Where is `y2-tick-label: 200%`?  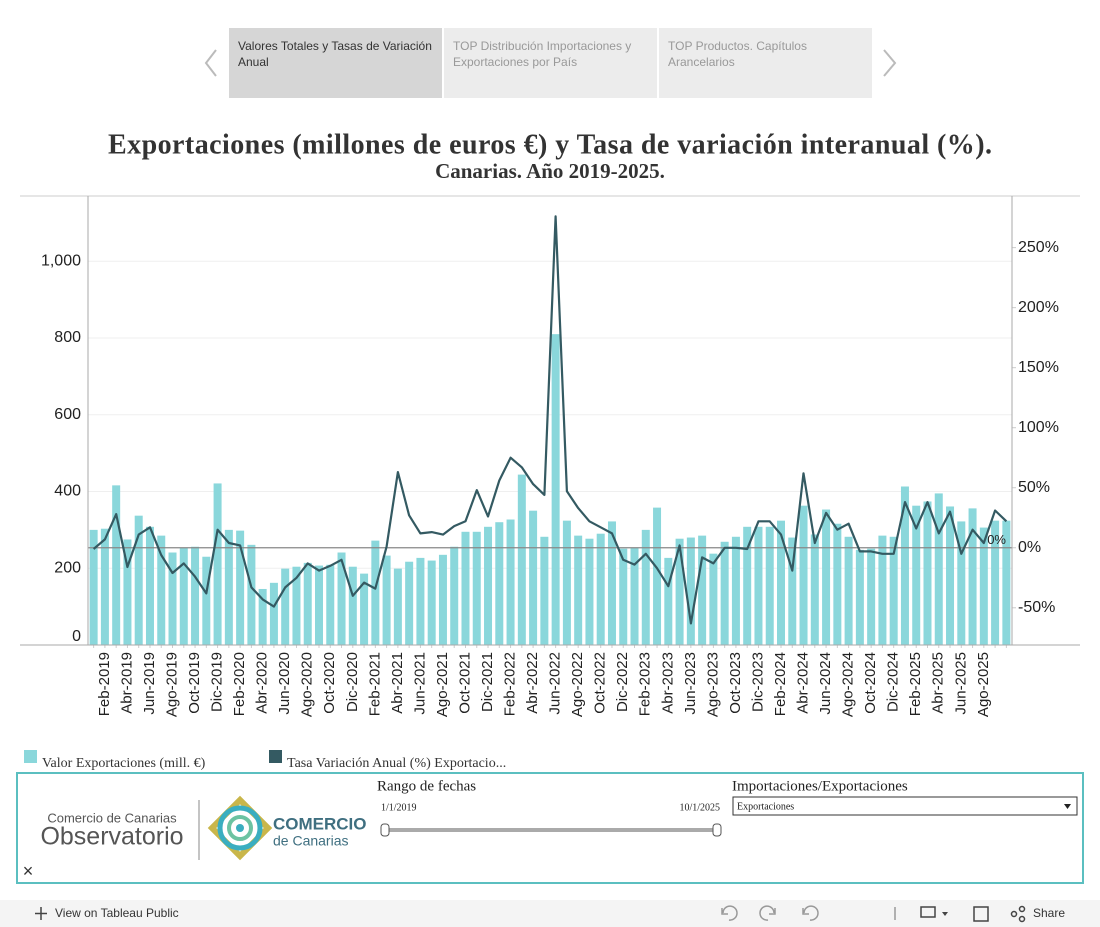
y2-tick-label: 200% is located at coordinates (1038, 307).